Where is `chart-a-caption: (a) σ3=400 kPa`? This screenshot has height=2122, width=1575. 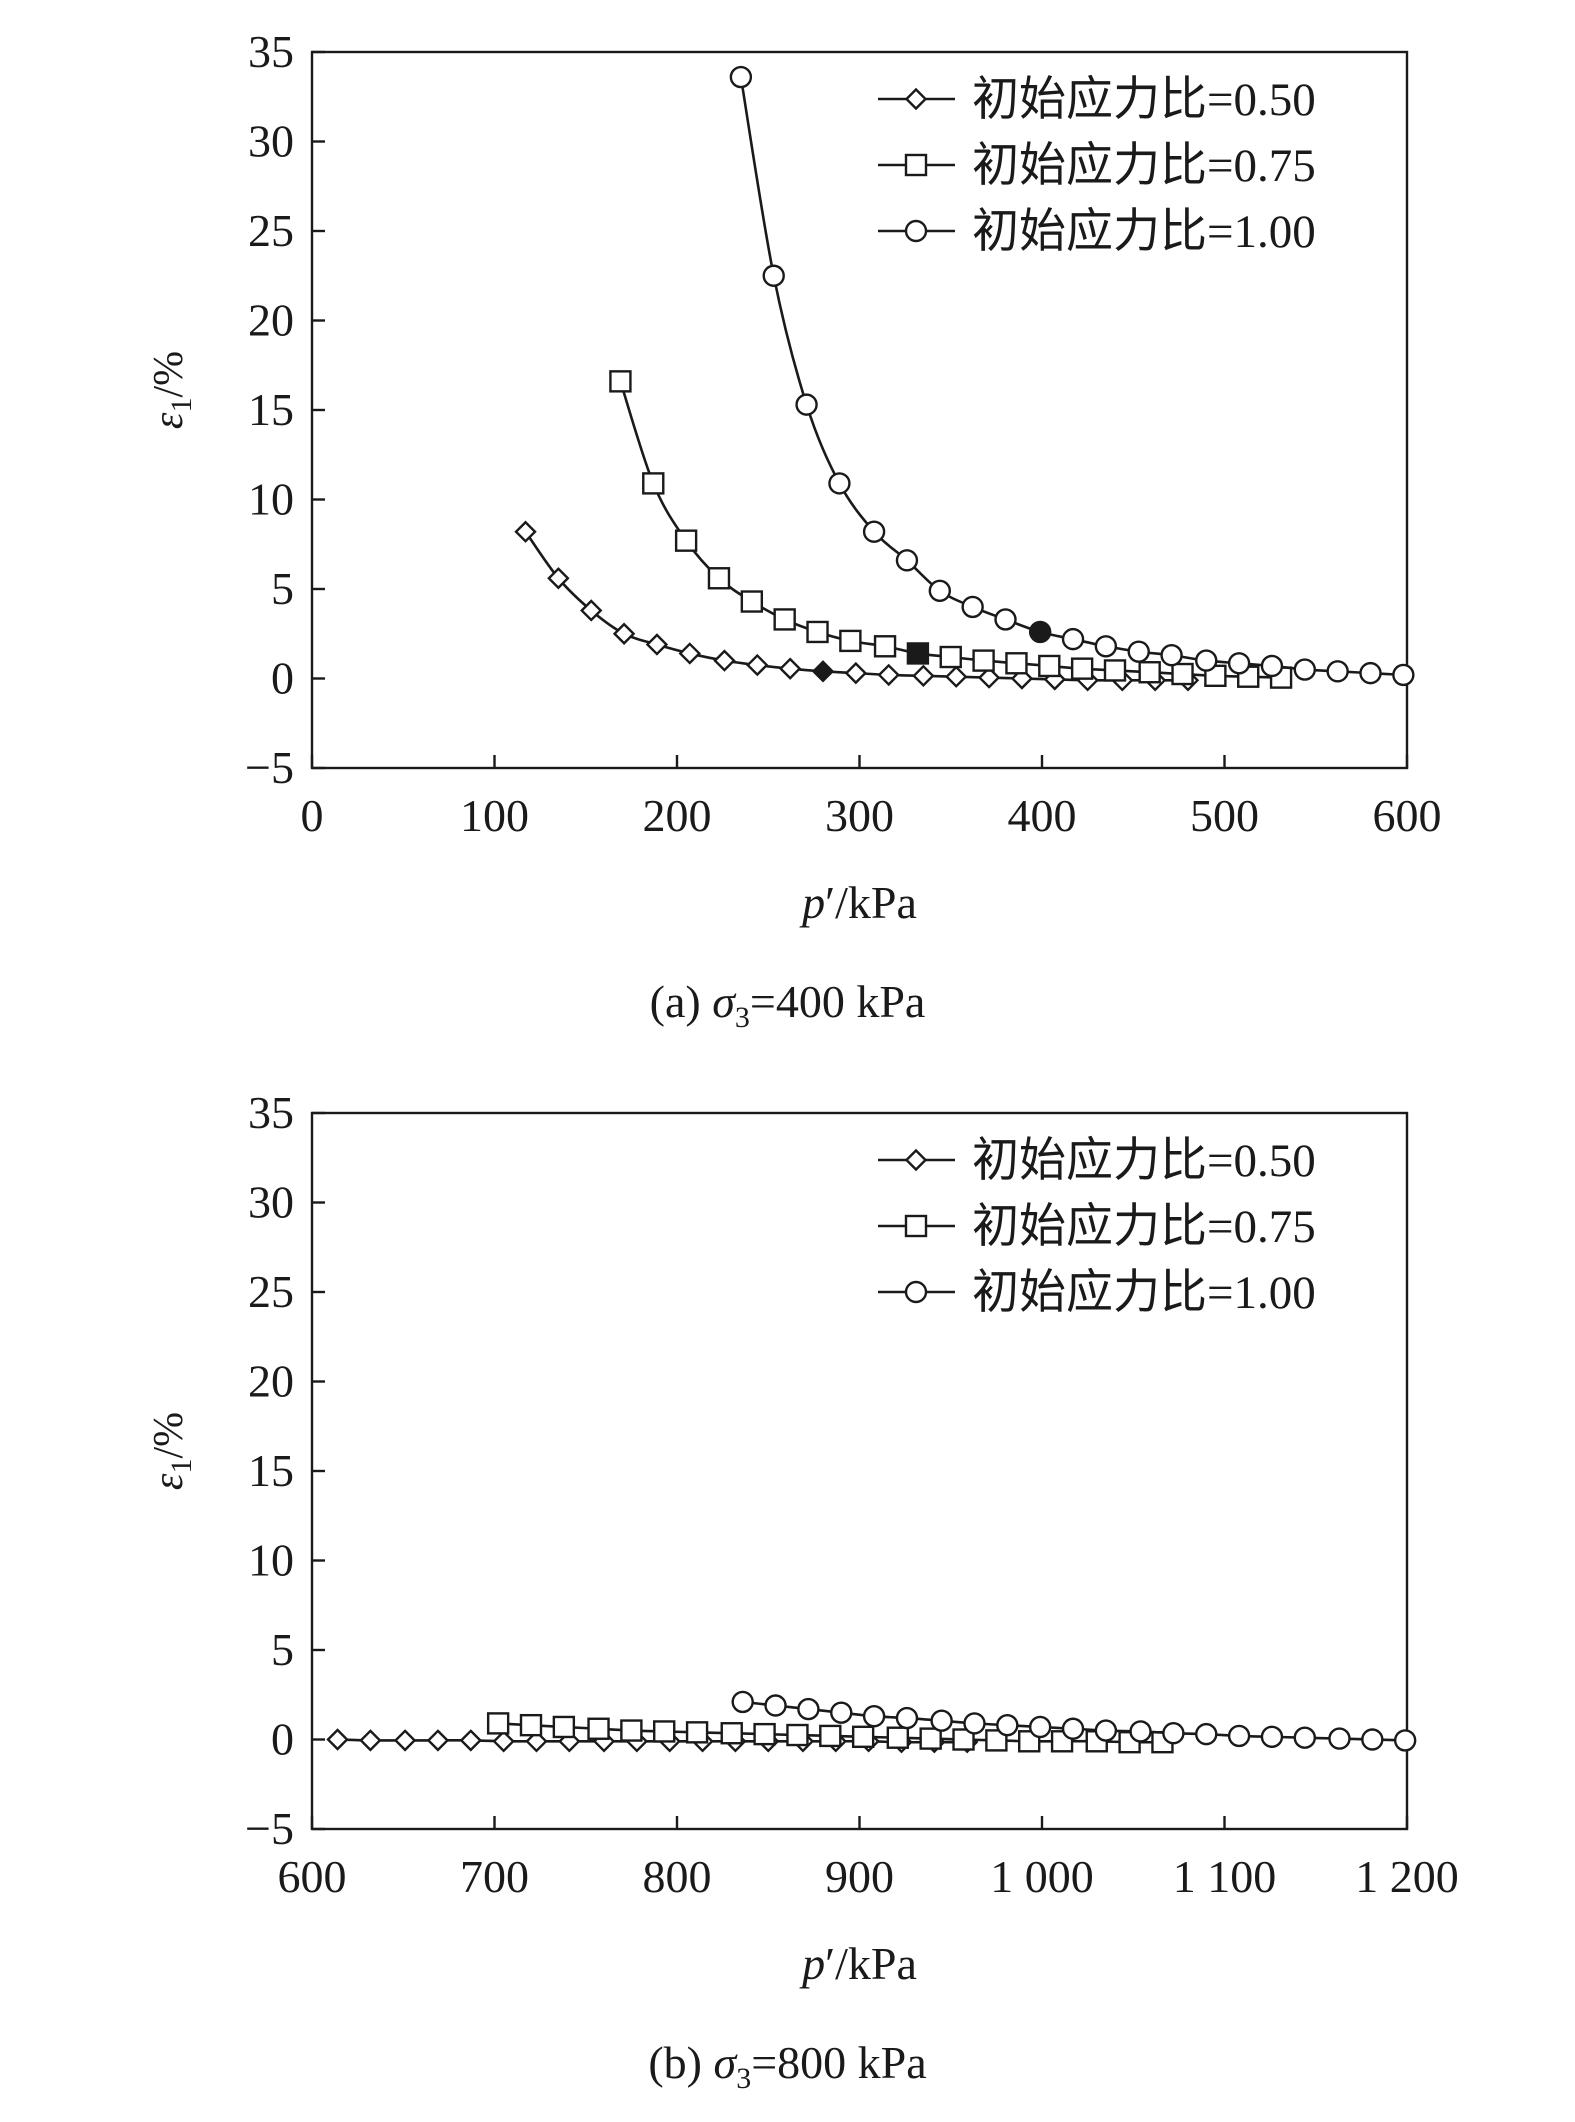 chart-a-caption: (a) σ3=400 kPa is located at coordinates (787, 1005).